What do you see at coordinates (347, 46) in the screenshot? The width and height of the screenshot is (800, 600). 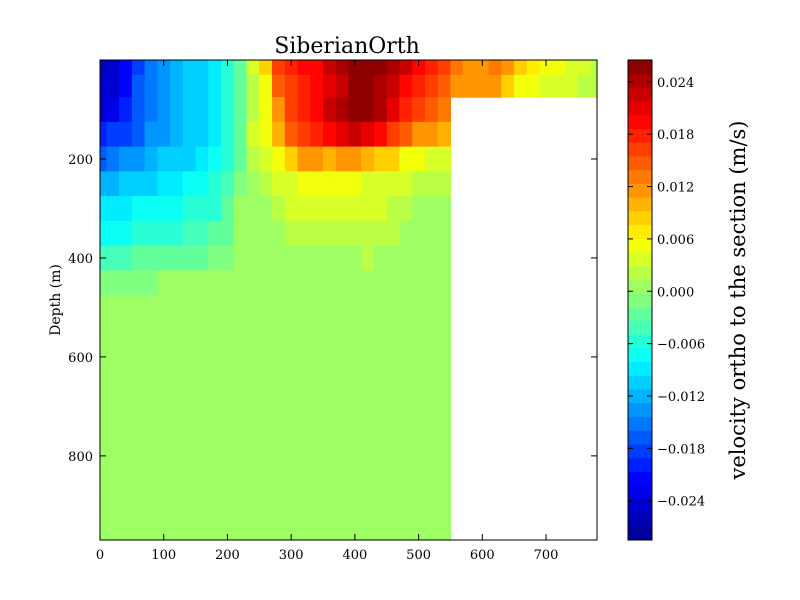 I see `chart-title: SiberianOrth` at bounding box center [347, 46].